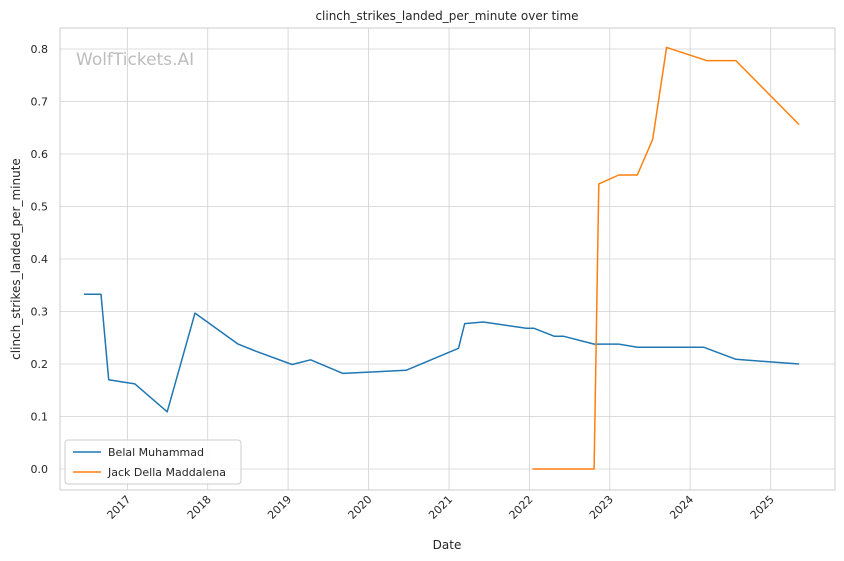 Image resolution: width=844 pixels, height=561 pixels. I want to click on legend-box, so click(153, 462).